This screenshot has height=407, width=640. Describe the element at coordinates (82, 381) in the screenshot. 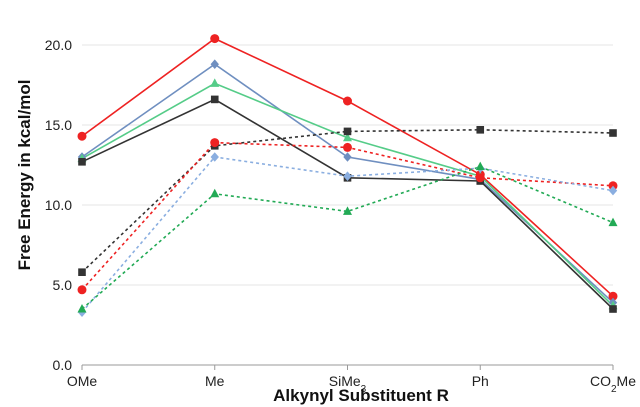

I see `x-tick-label: OMe` at that location.